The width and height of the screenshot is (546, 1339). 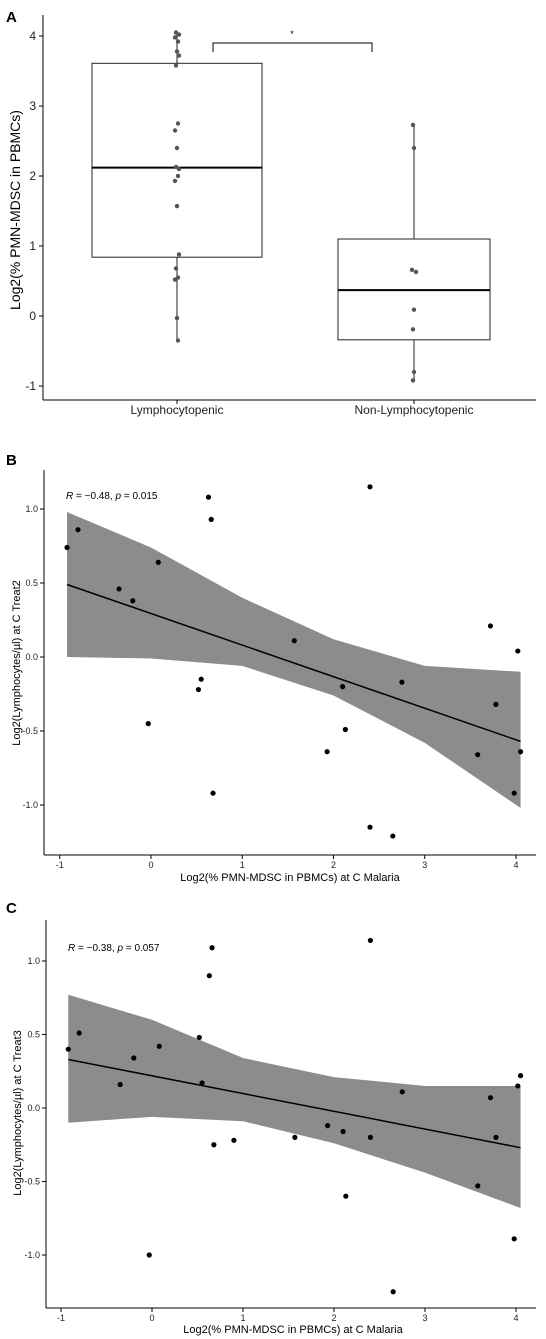 I want to click on confidence-band, so click(x=294, y=1101).